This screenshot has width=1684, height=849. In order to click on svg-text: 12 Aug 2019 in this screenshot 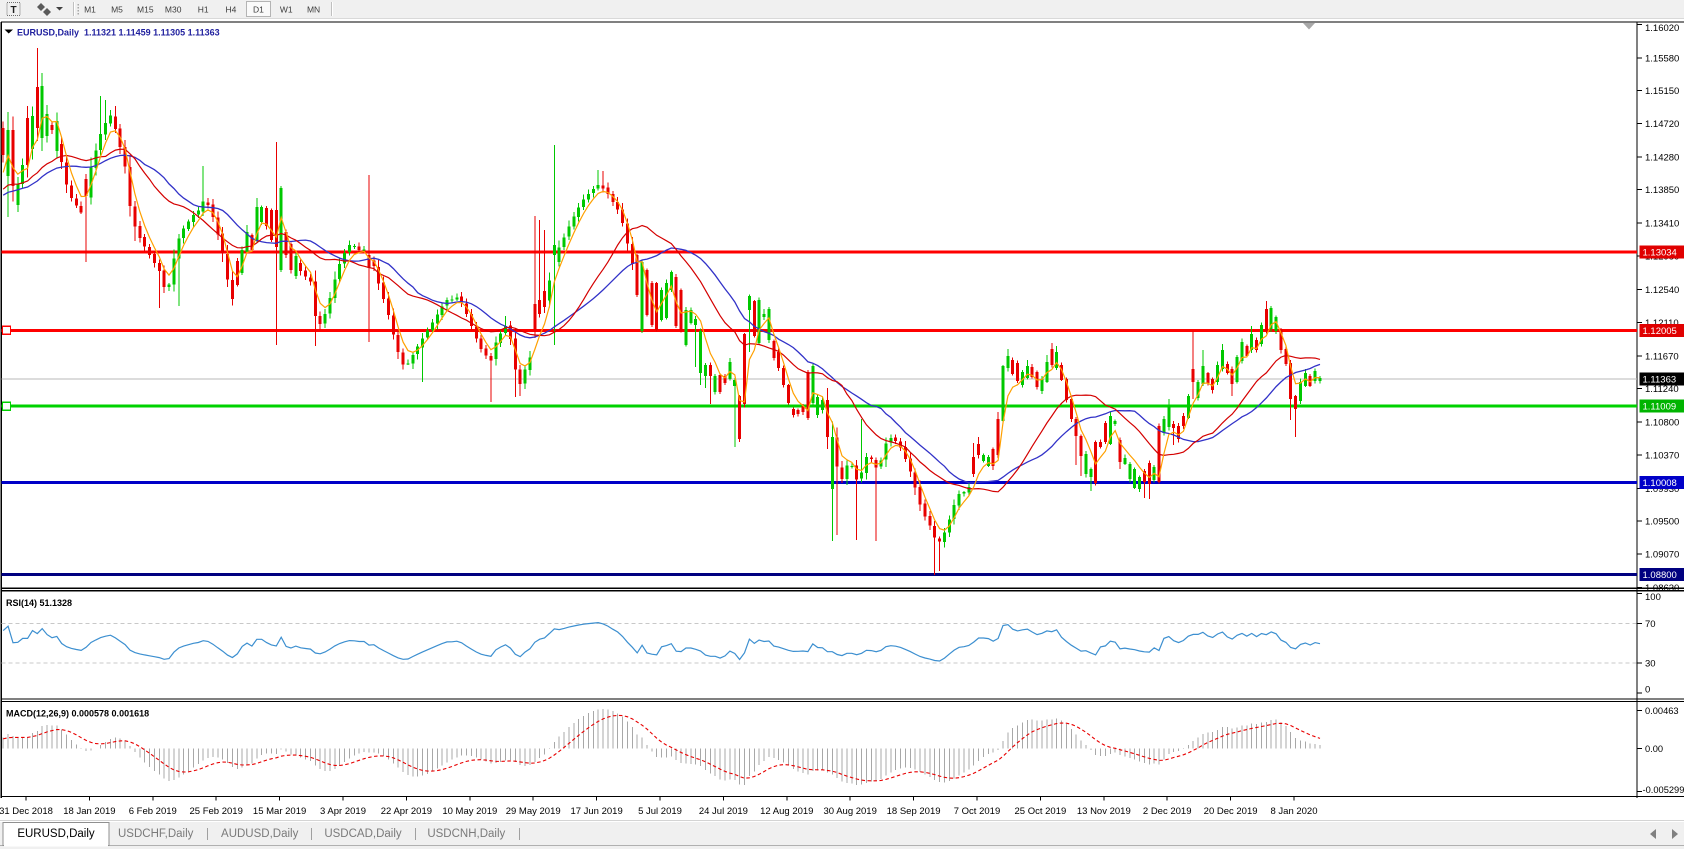, I will do `click(786, 811)`.